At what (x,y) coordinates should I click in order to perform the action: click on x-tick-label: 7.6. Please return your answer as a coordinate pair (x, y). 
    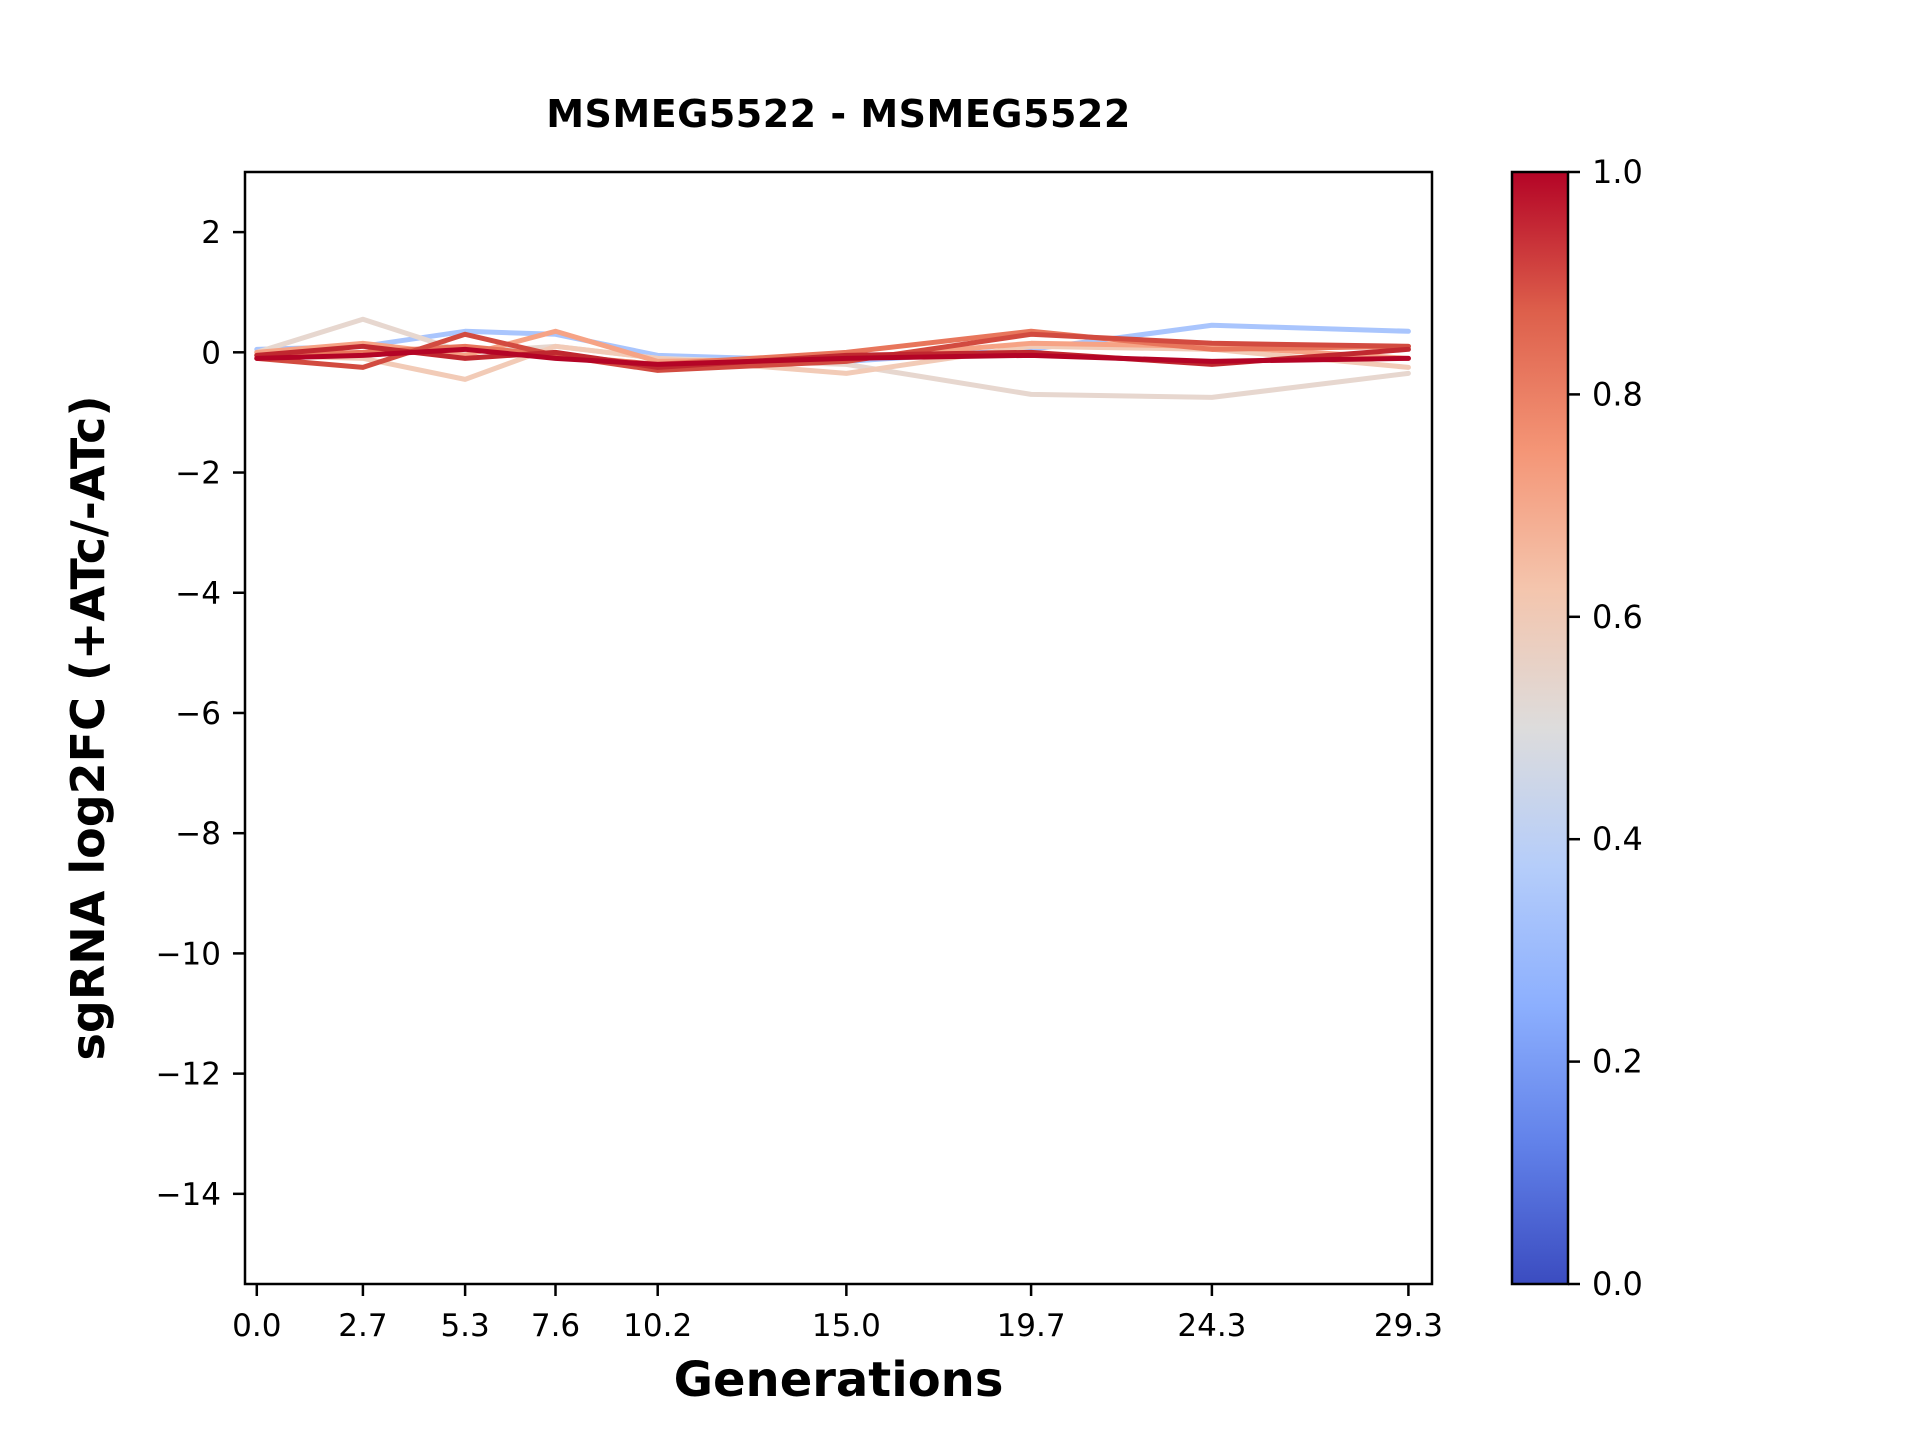
    Looking at the image, I should click on (555, 1326).